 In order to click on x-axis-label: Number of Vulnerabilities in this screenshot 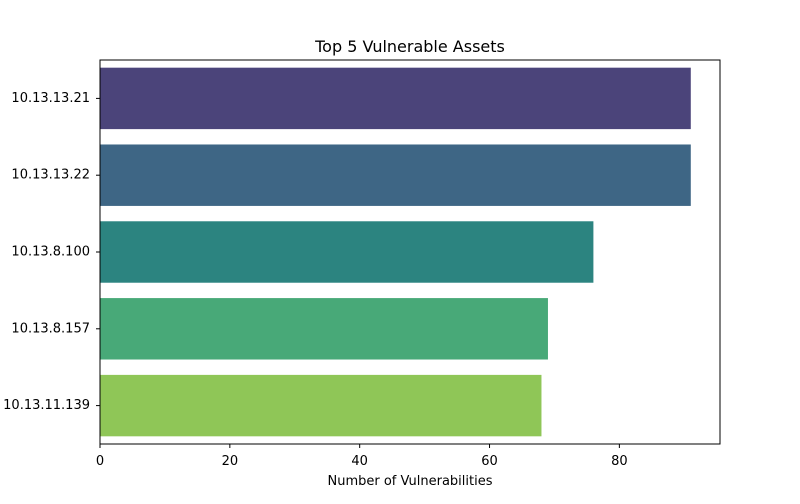, I will do `click(410, 481)`.